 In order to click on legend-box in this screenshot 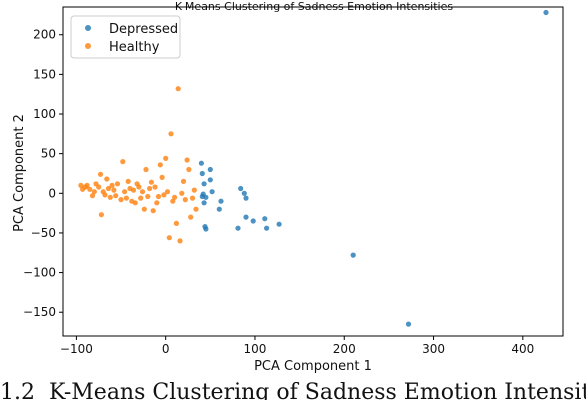, I will do `click(125, 37)`.